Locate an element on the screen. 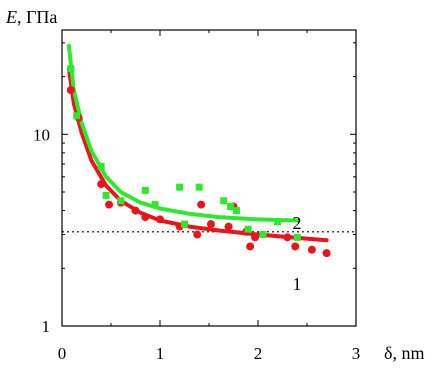 The height and width of the screenshot is (372, 441). x-tick-label: 2 is located at coordinates (258, 353).